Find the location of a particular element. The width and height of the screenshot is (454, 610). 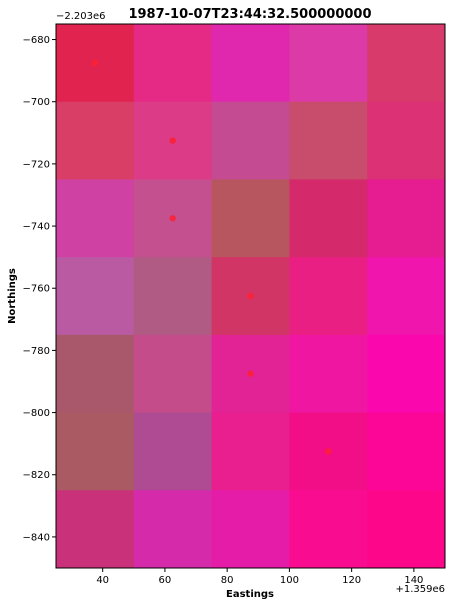

x-tick-label: 120 is located at coordinates (351, 580).